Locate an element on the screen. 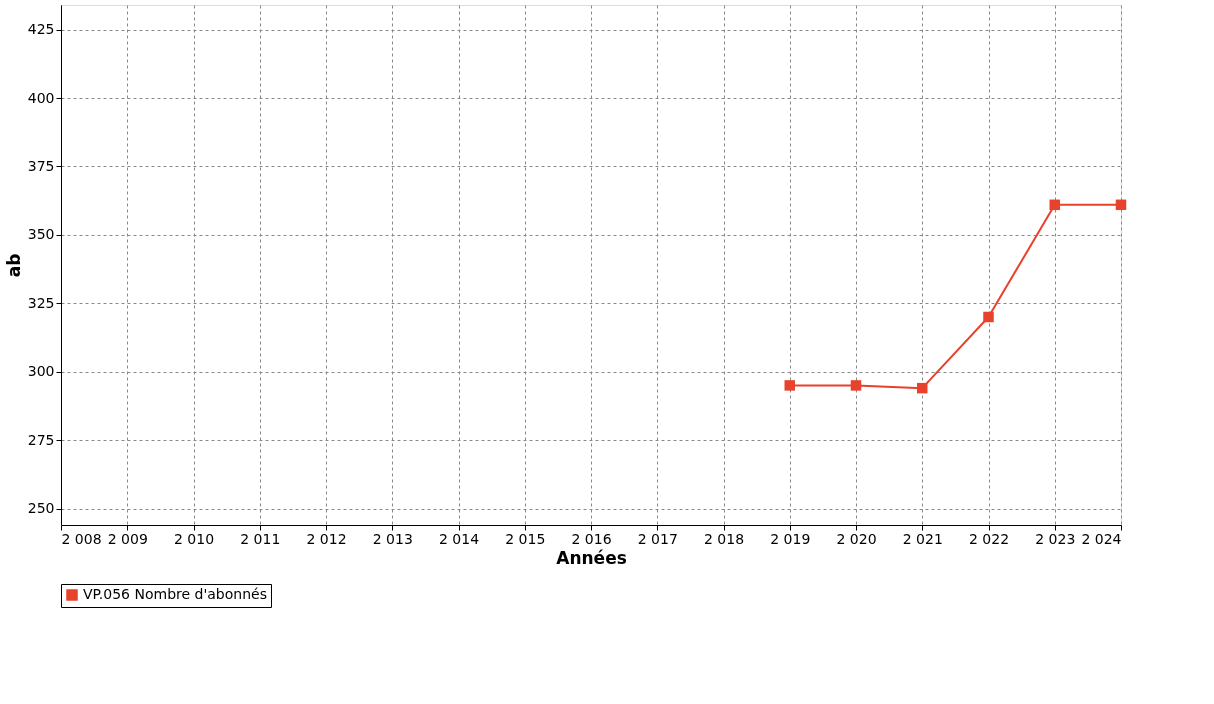  y-tick-label: 300 is located at coordinates (41, 371).